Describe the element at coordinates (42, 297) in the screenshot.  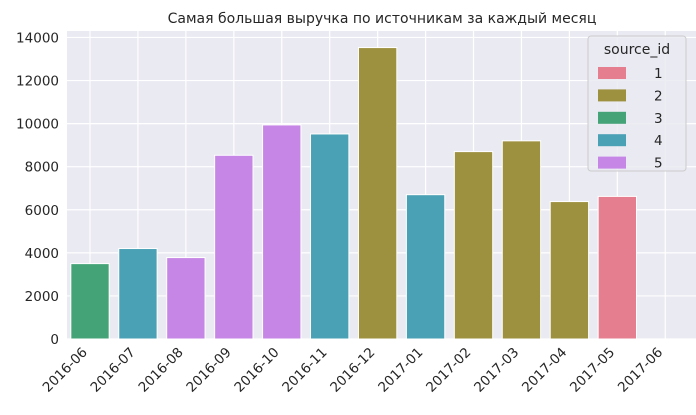
I see `y-tick-label: 2000` at that location.